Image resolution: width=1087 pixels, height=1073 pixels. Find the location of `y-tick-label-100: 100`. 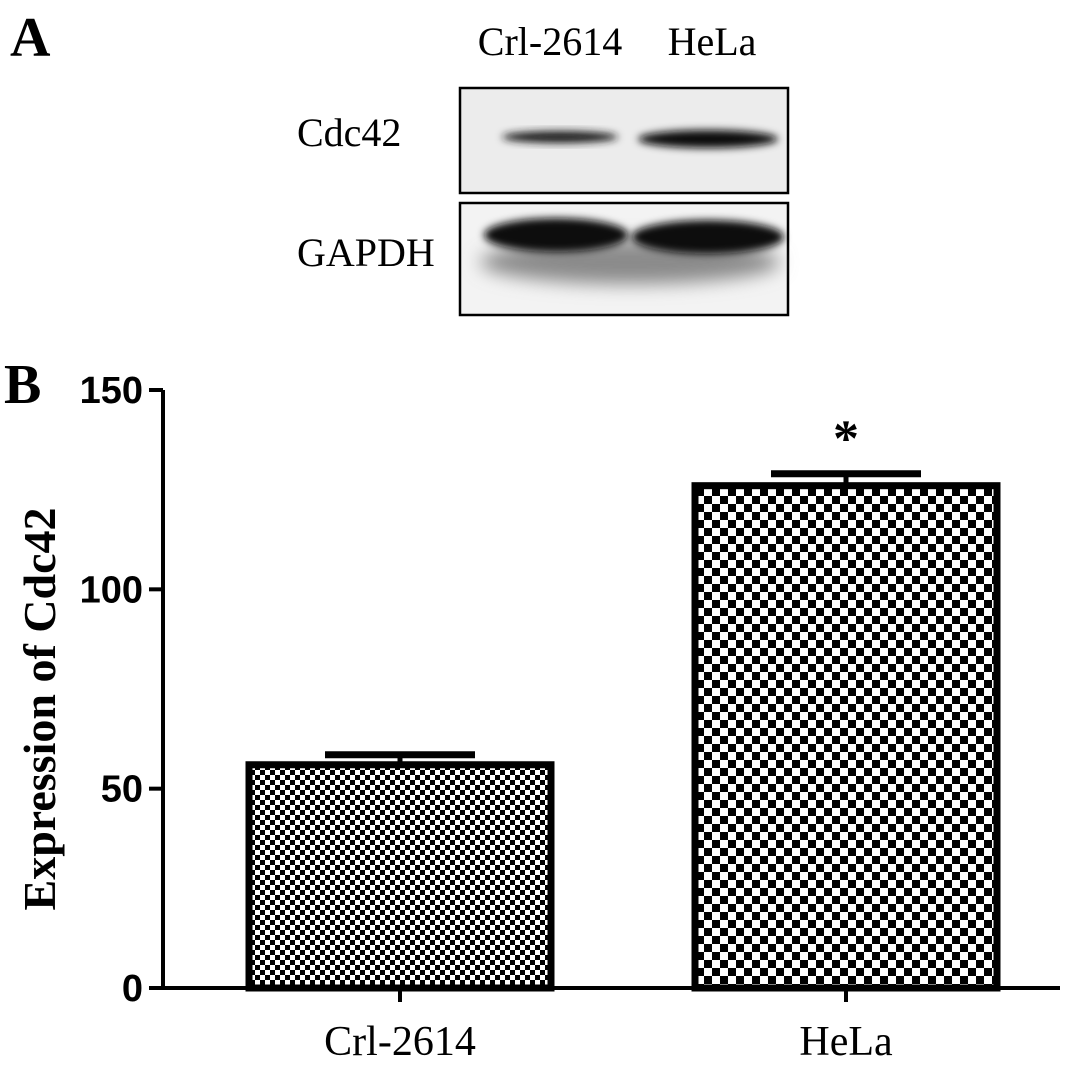

y-tick-label-100: 100 is located at coordinates (111, 590).